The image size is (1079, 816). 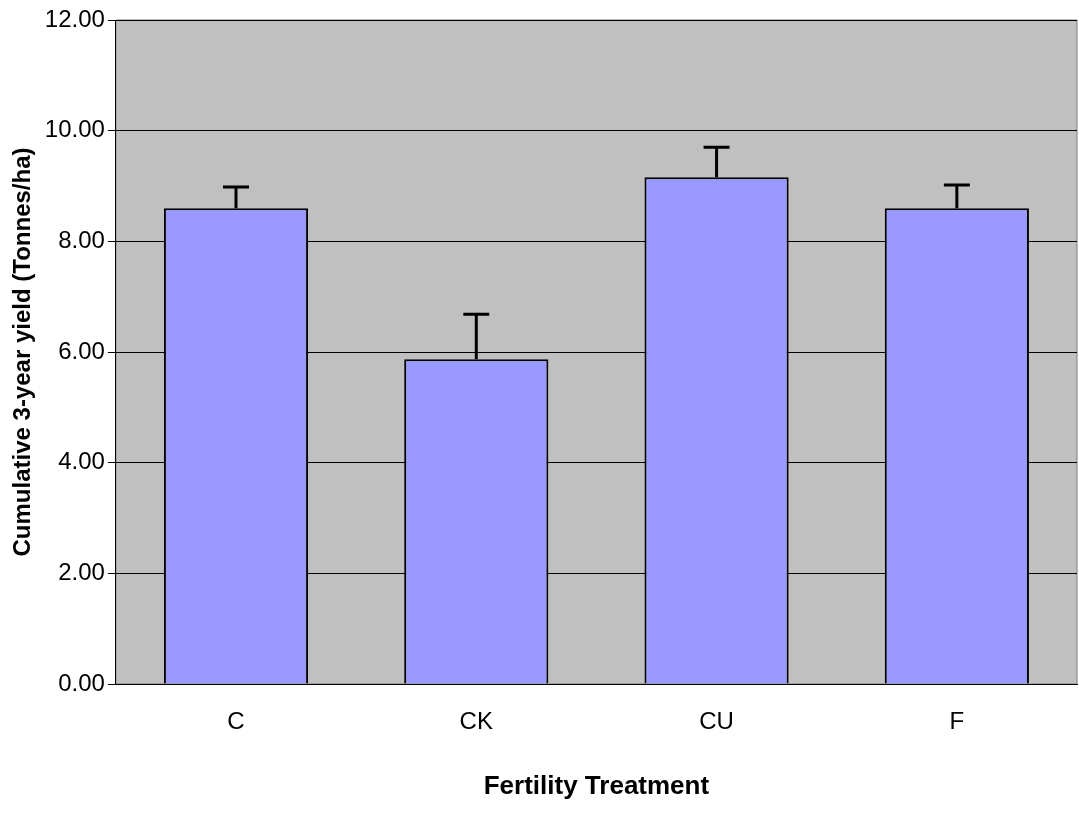 I want to click on x-tick-label: CK, so click(x=476, y=721).